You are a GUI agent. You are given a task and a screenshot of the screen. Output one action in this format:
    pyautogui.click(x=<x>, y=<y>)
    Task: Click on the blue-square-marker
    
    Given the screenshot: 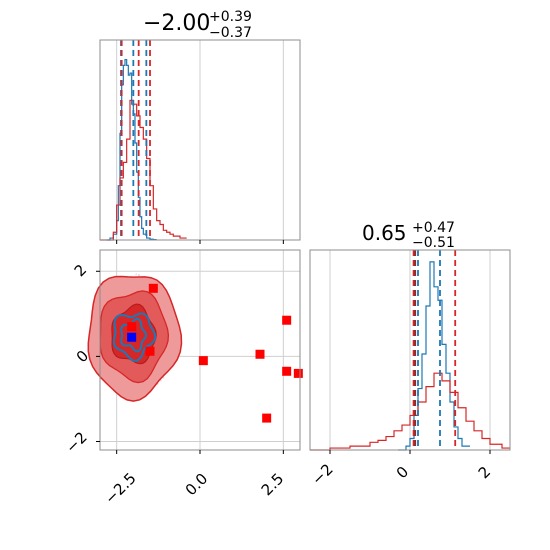 What is the action you would take?
    pyautogui.click(x=132, y=337)
    